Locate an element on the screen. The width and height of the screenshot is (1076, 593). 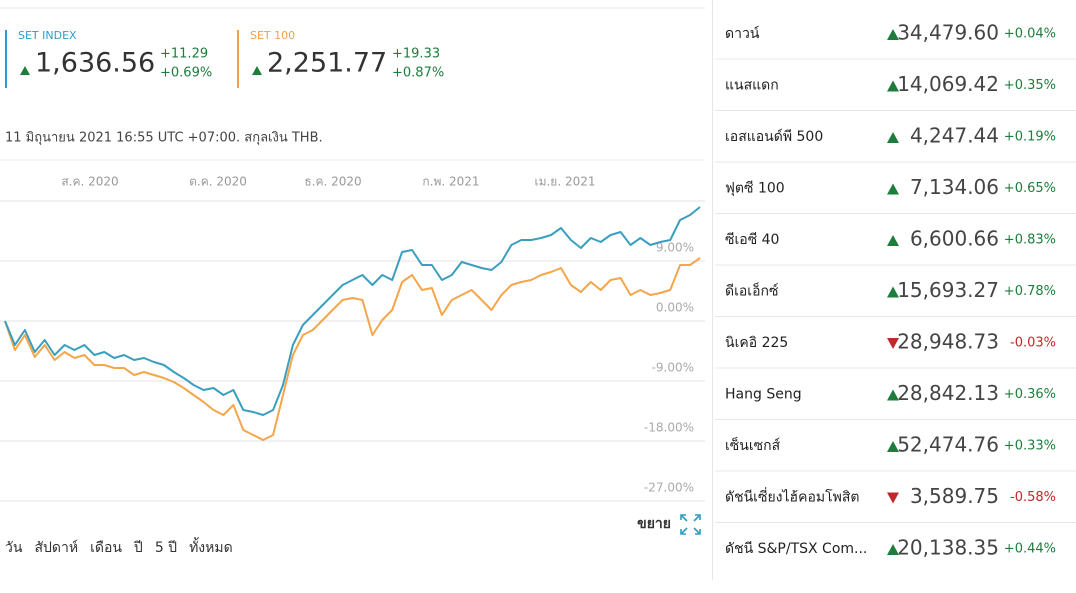
market-row: ฟุตซี 100 7,134.06 +0.65% is located at coordinates (895, 194).